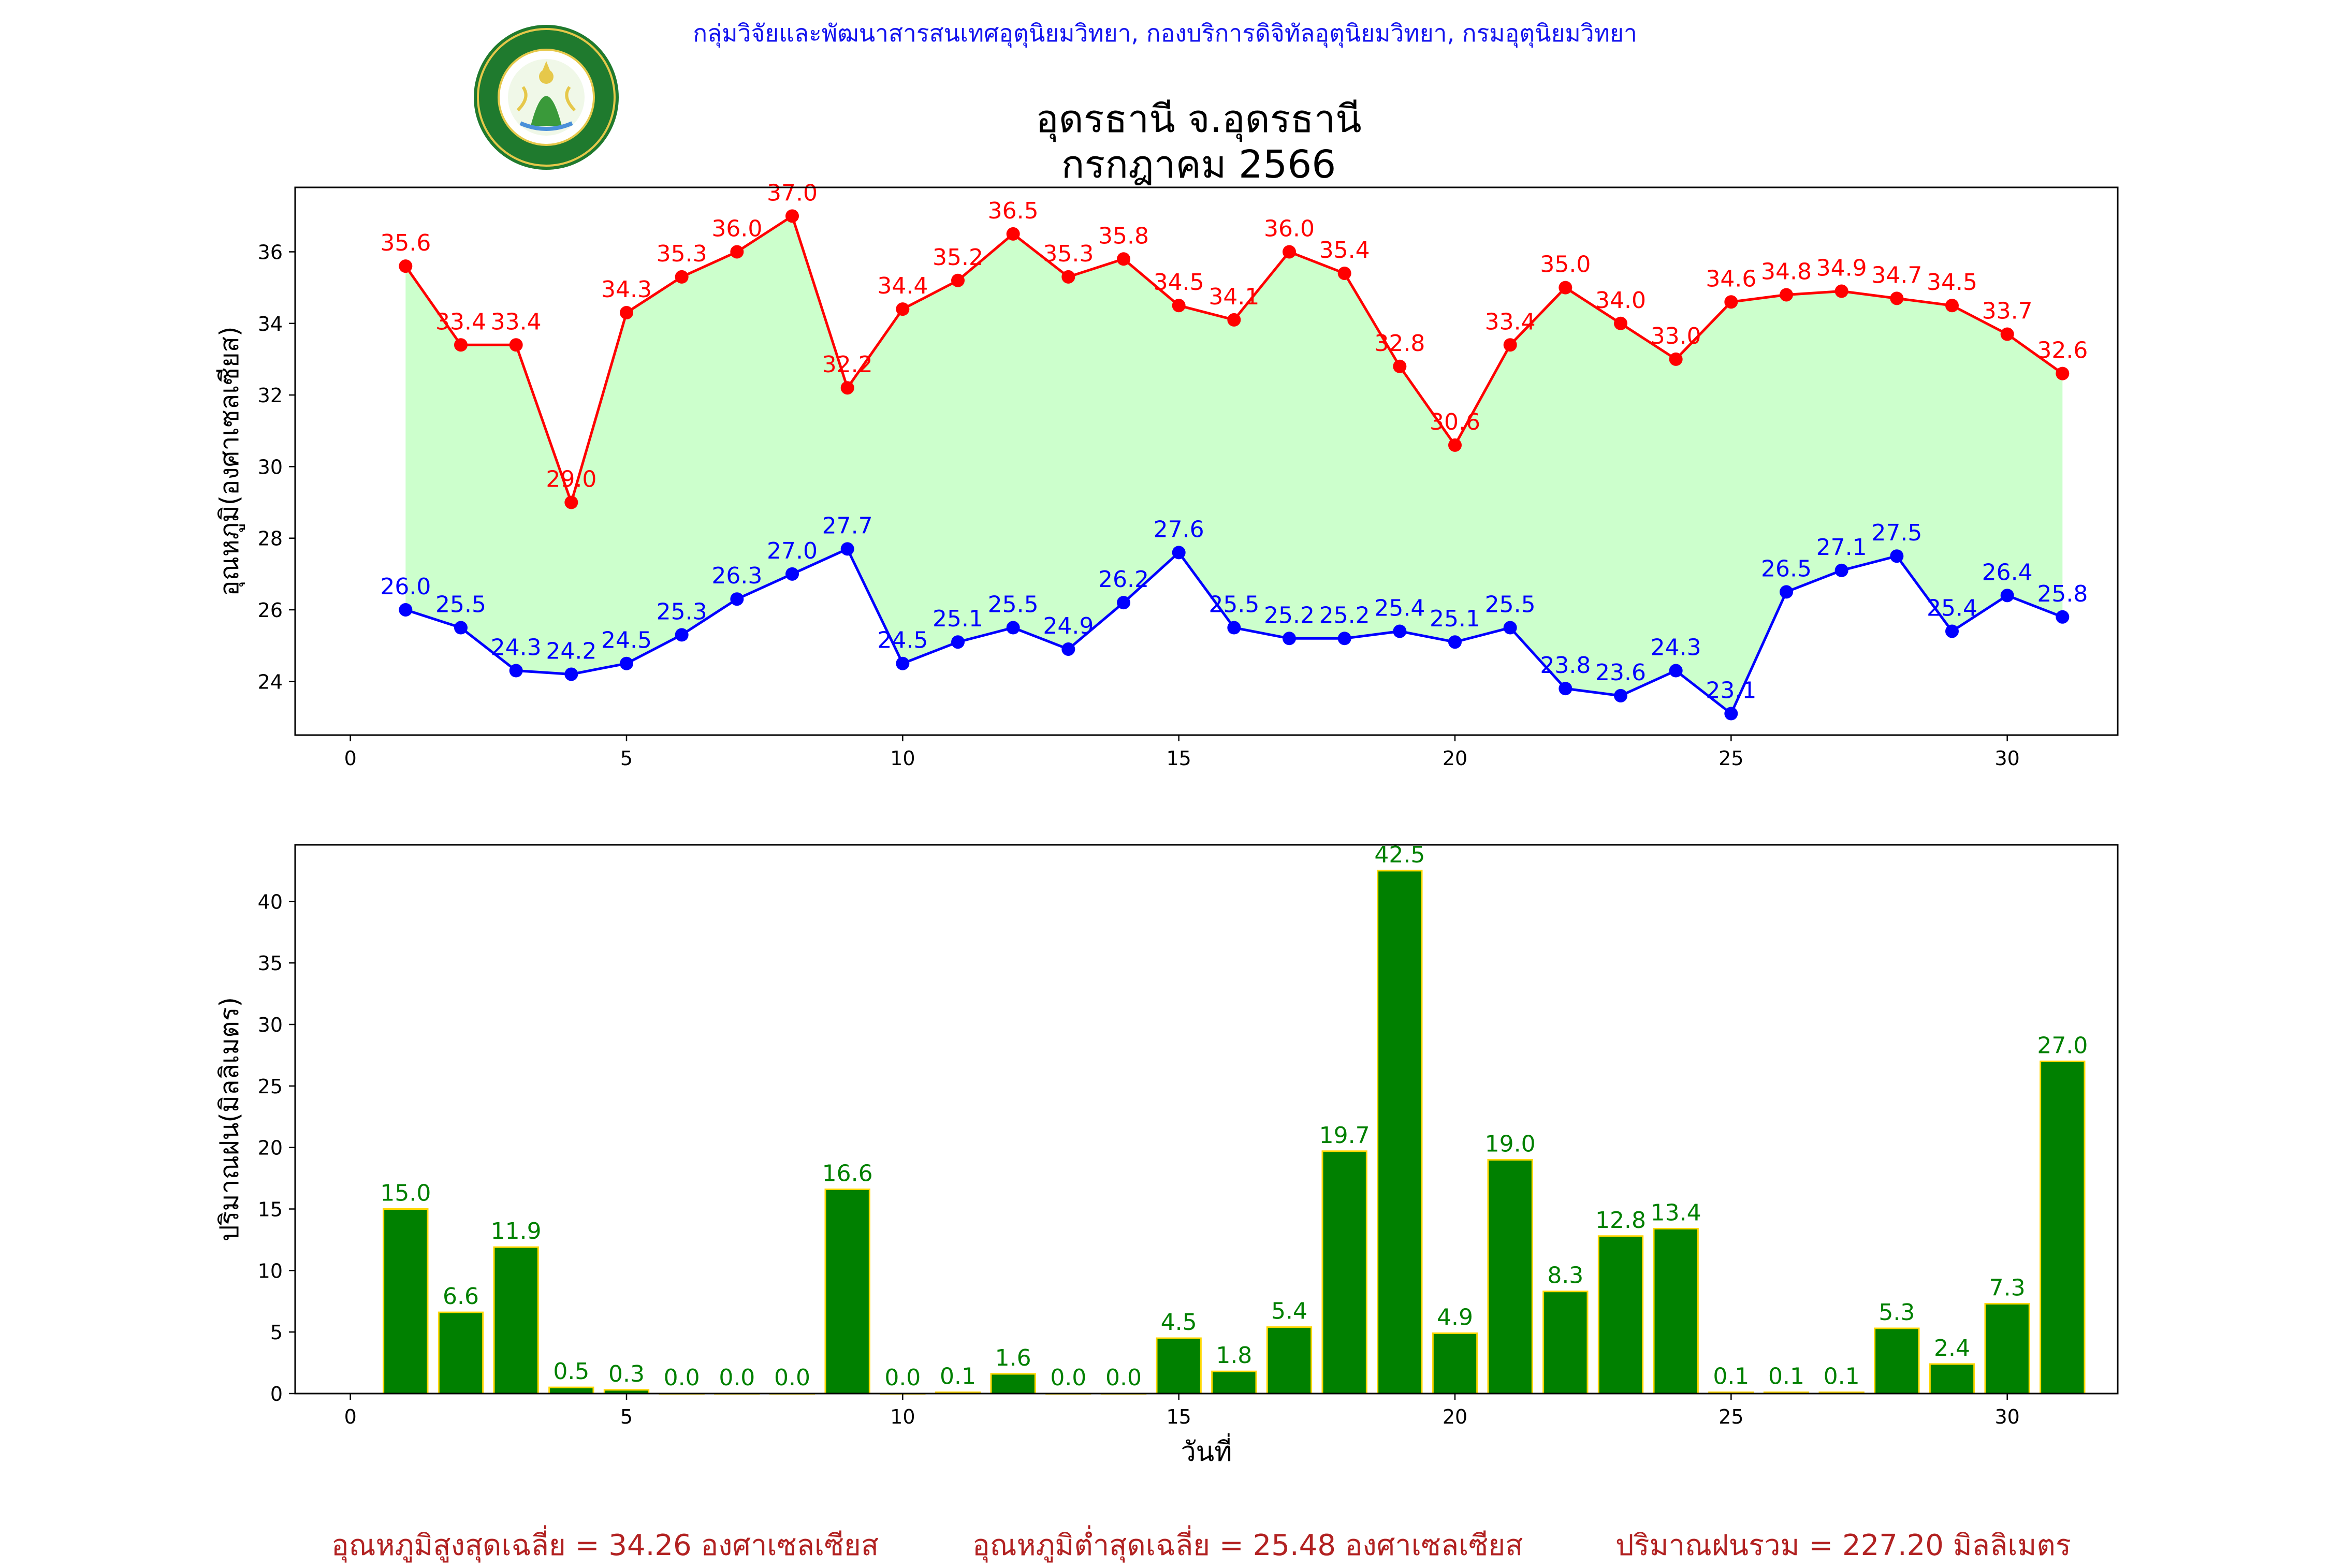  What do you see at coordinates (1620, 300) in the screenshot?
I see `max-temp-data-label: 34.0` at bounding box center [1620, 300].